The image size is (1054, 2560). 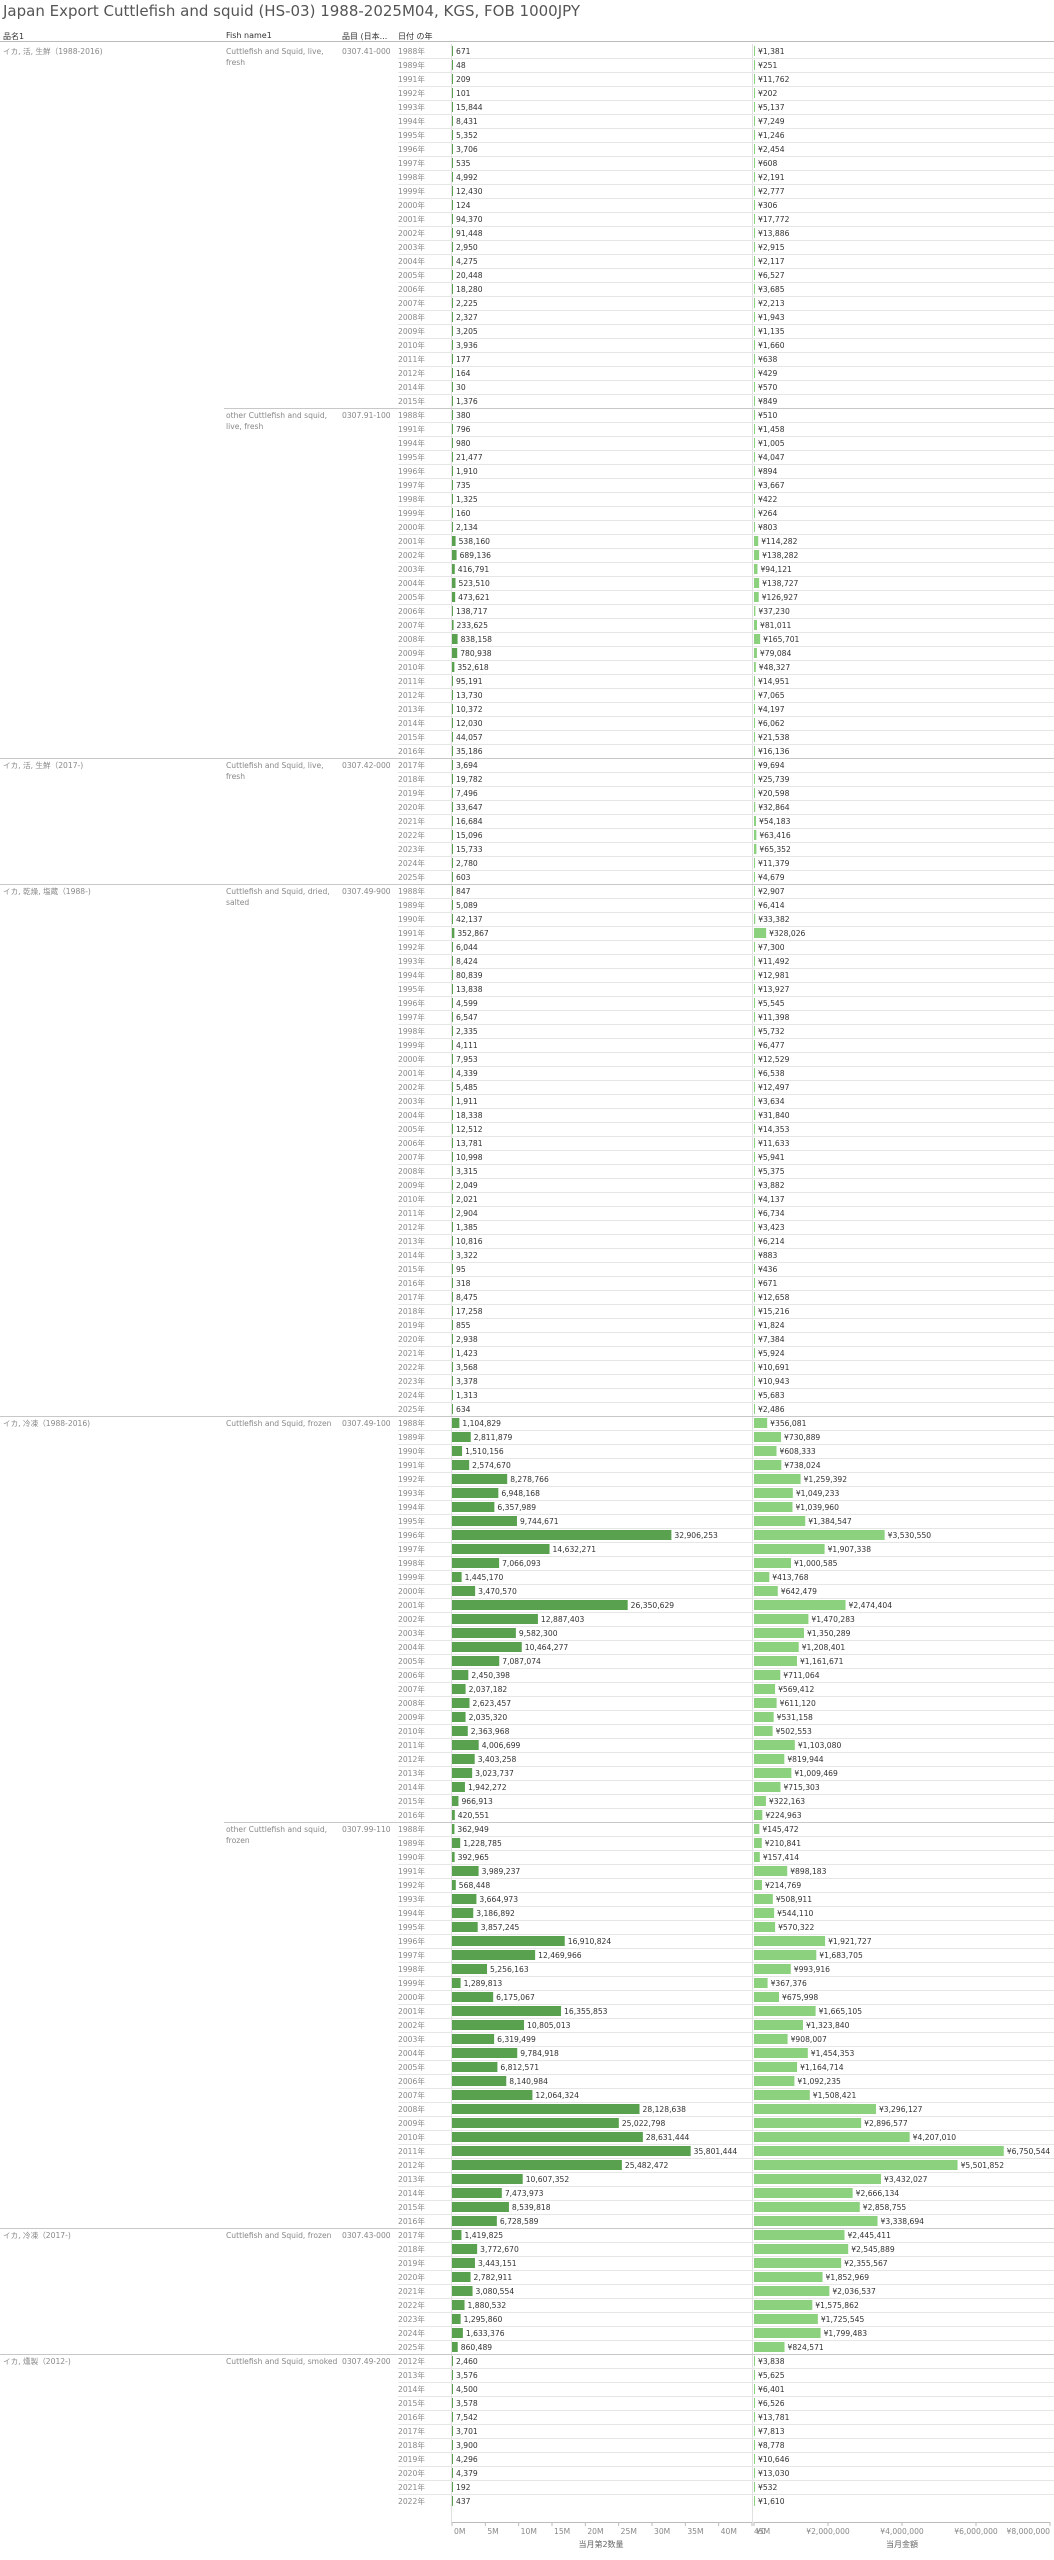 What do you see at coordinates (411, 2487) in the screenshot?
I see `year-label: 2021年` at bounding box center [411, 2487].